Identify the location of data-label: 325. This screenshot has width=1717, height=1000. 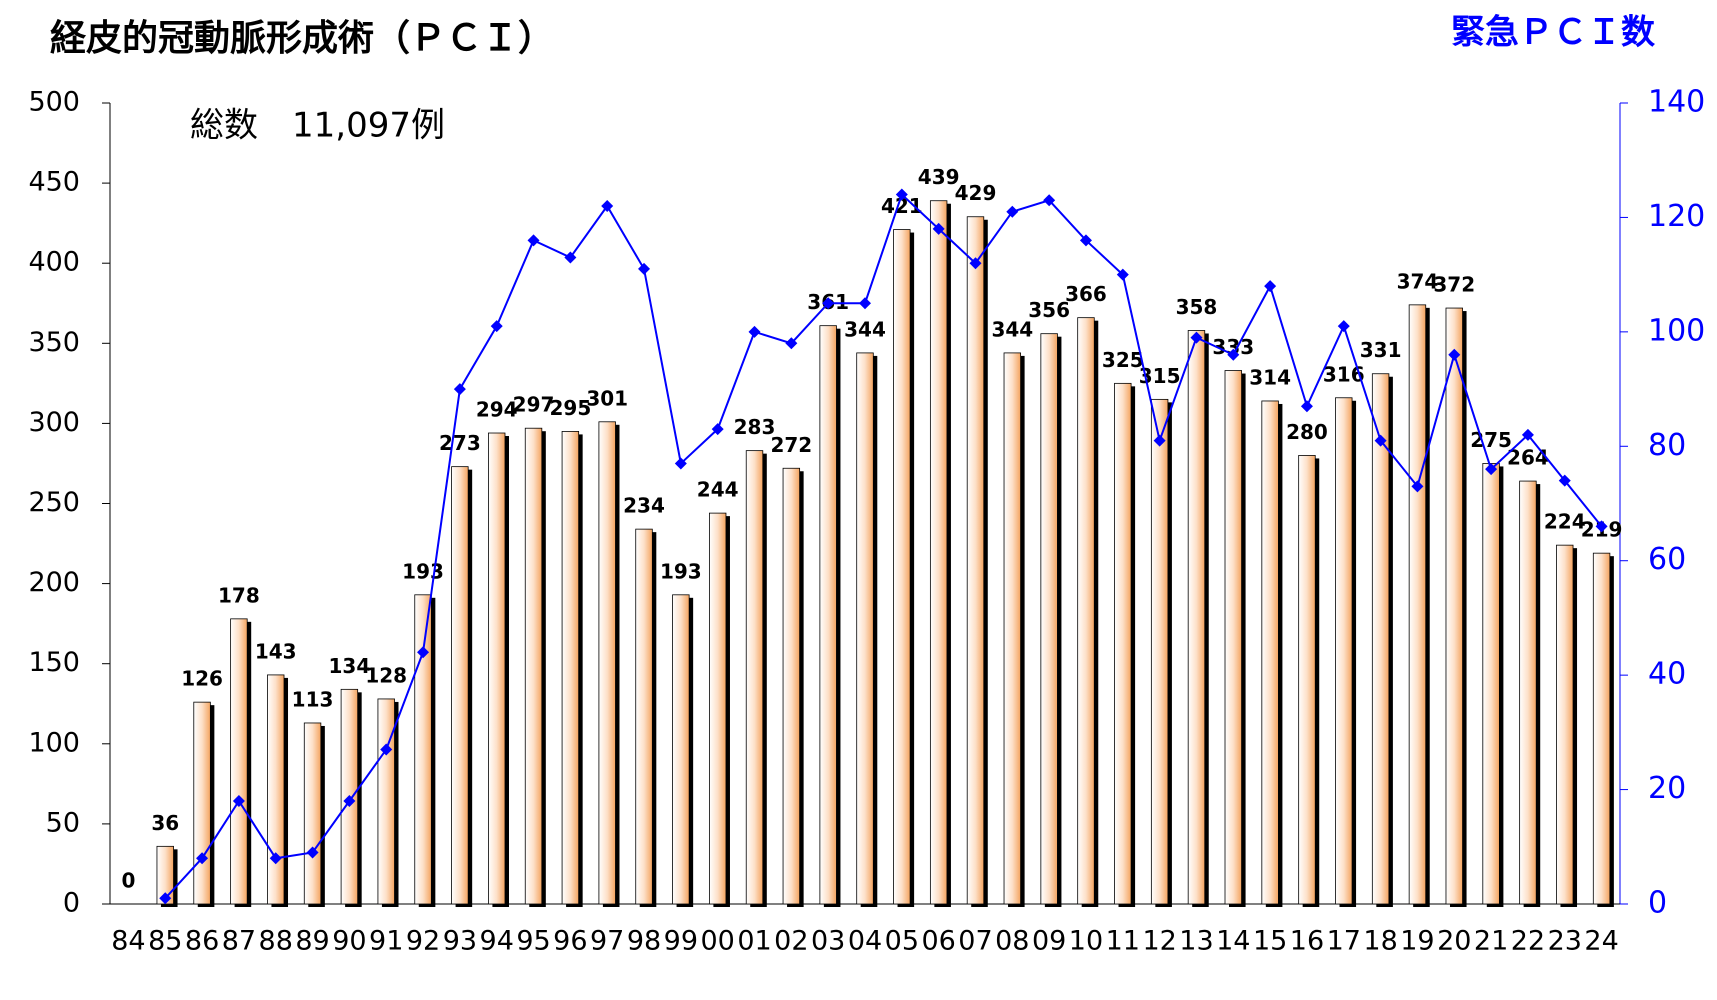
(1123, 360).